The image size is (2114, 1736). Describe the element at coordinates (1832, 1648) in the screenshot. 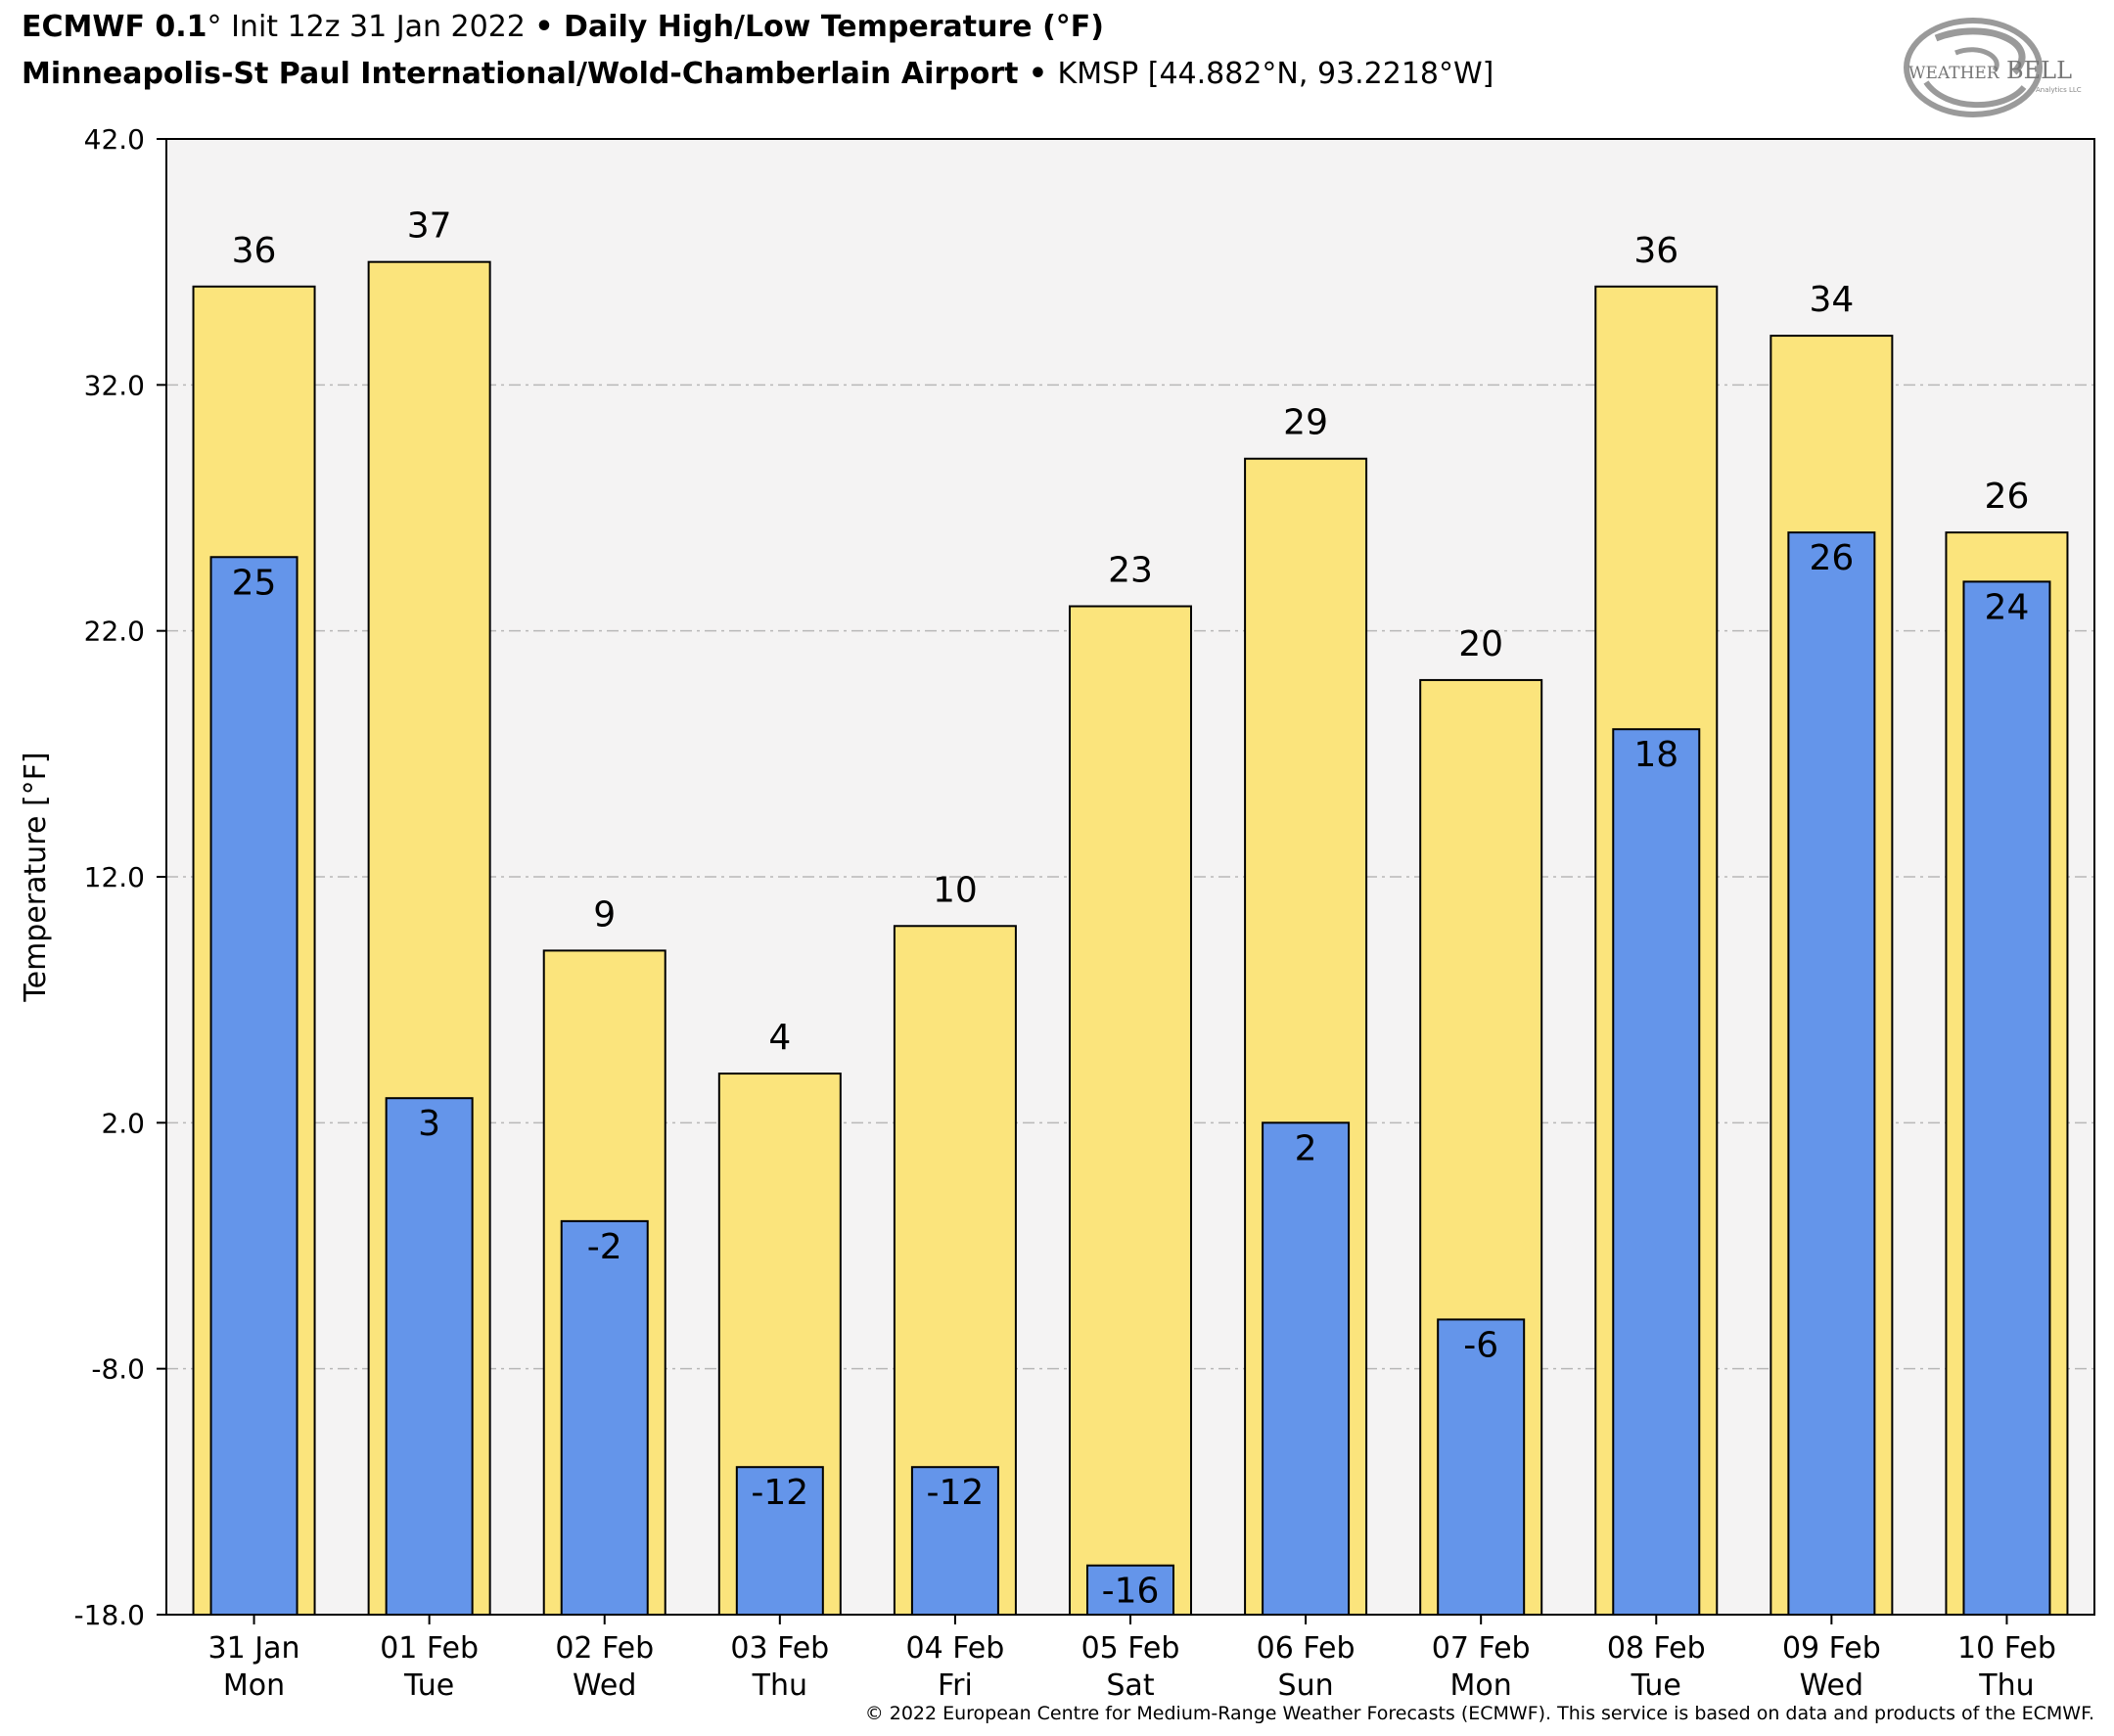

I see `x-tick-label-date: 09 Feb` at that location.